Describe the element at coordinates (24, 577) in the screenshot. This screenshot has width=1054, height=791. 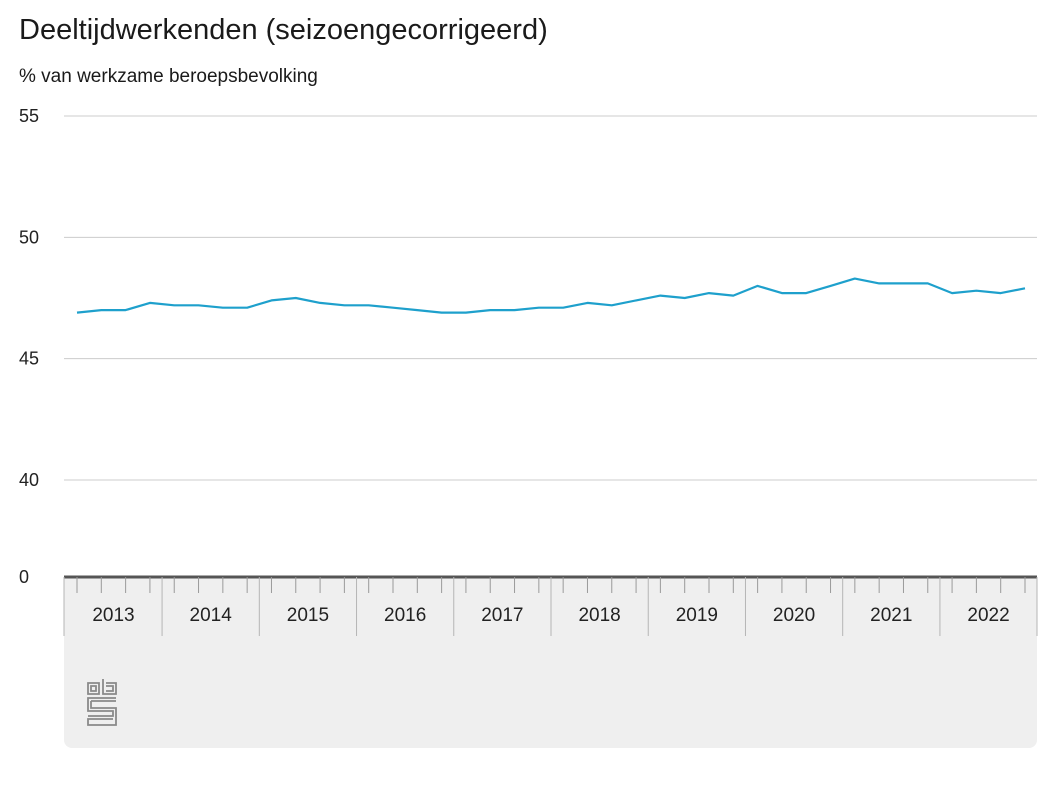
I see `y-tick-label: 0` at that location.